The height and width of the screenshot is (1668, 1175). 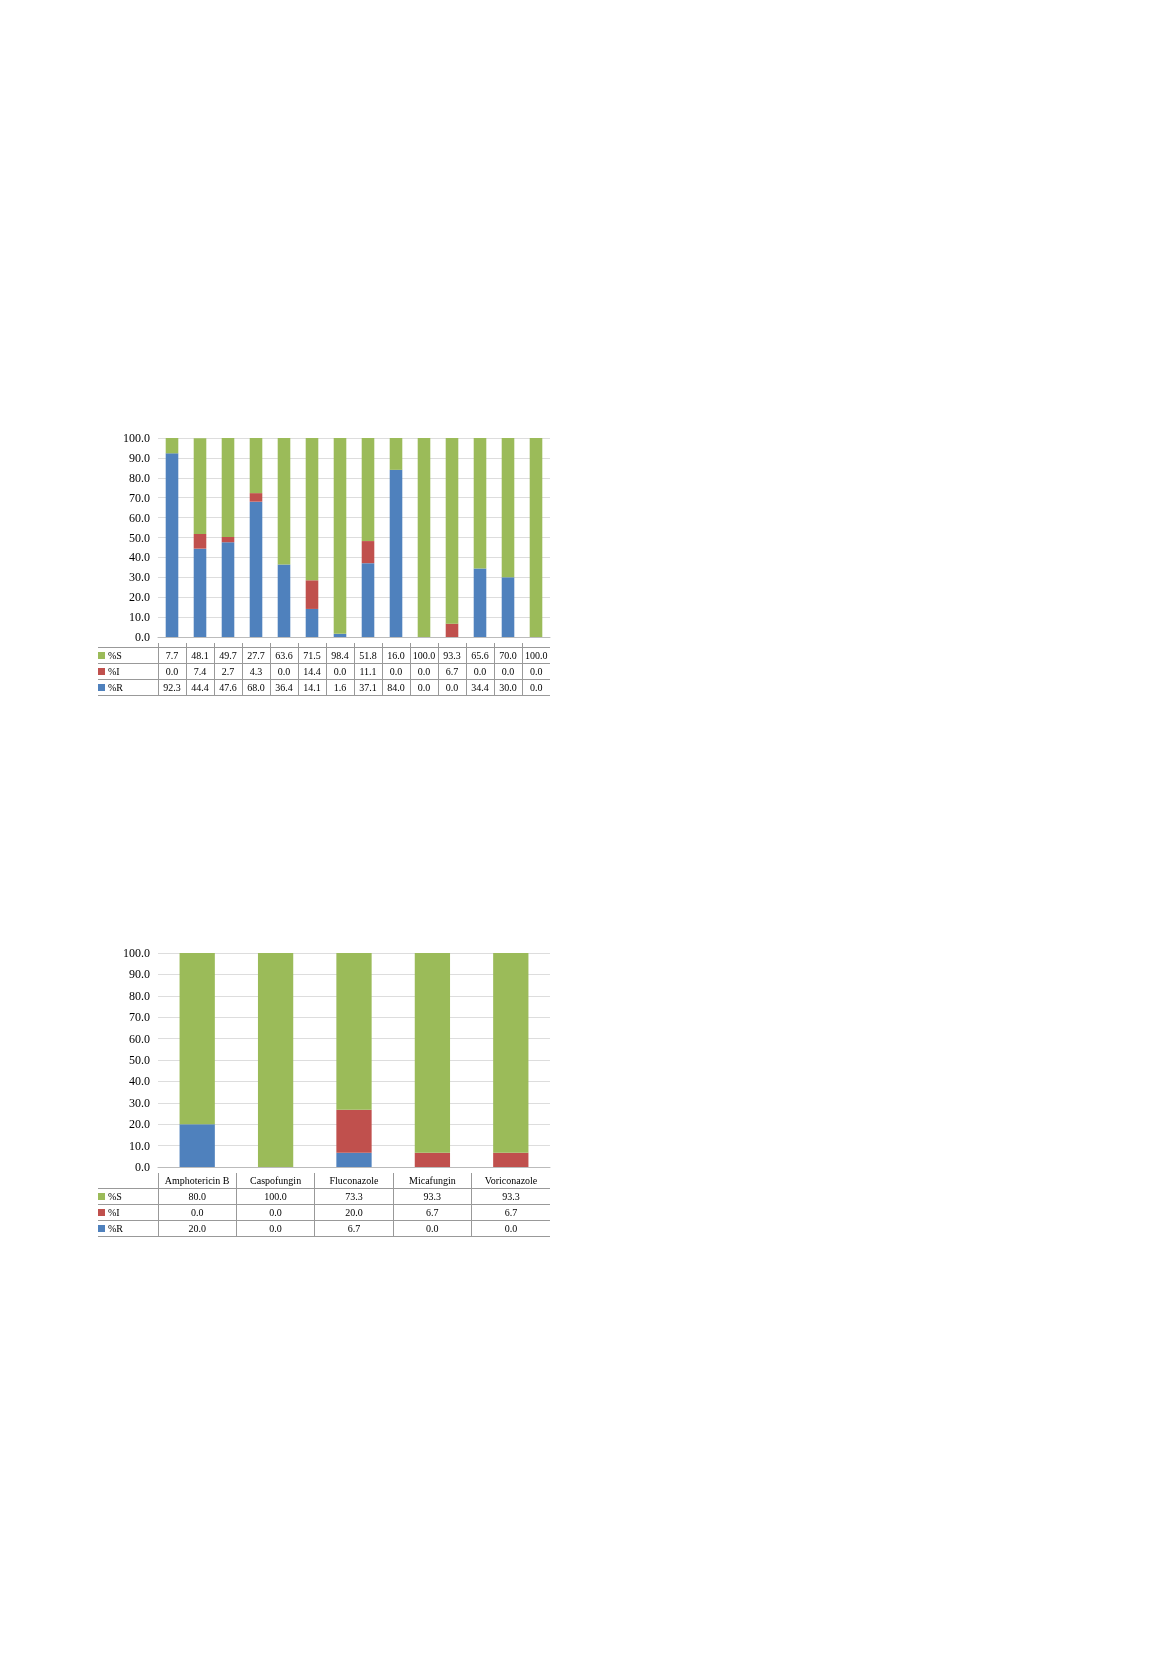 I want to click on data-label: 37.1, so click(x=368, y=687).